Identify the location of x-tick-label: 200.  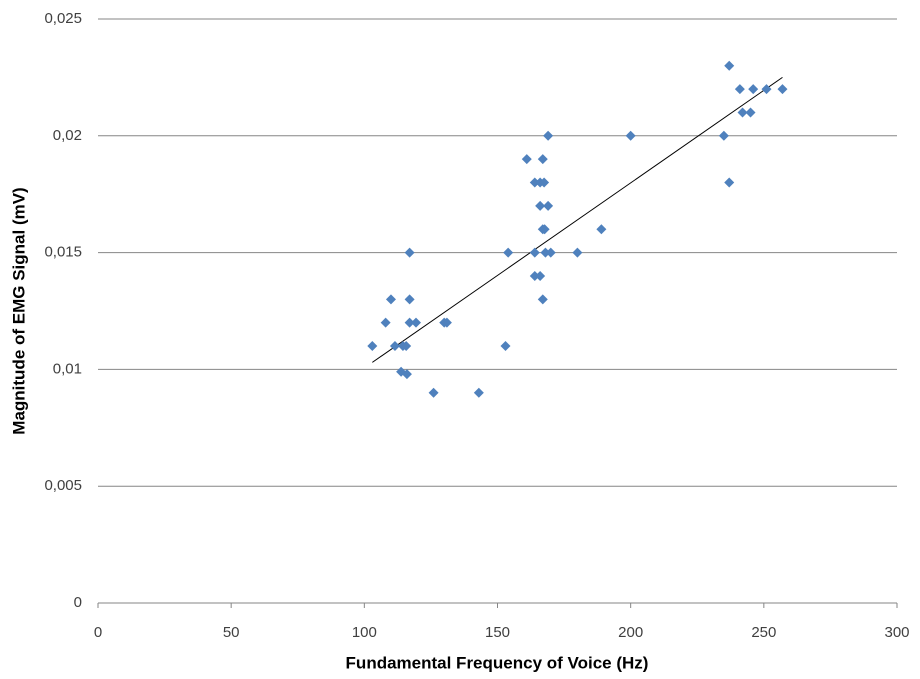
(630, 632).